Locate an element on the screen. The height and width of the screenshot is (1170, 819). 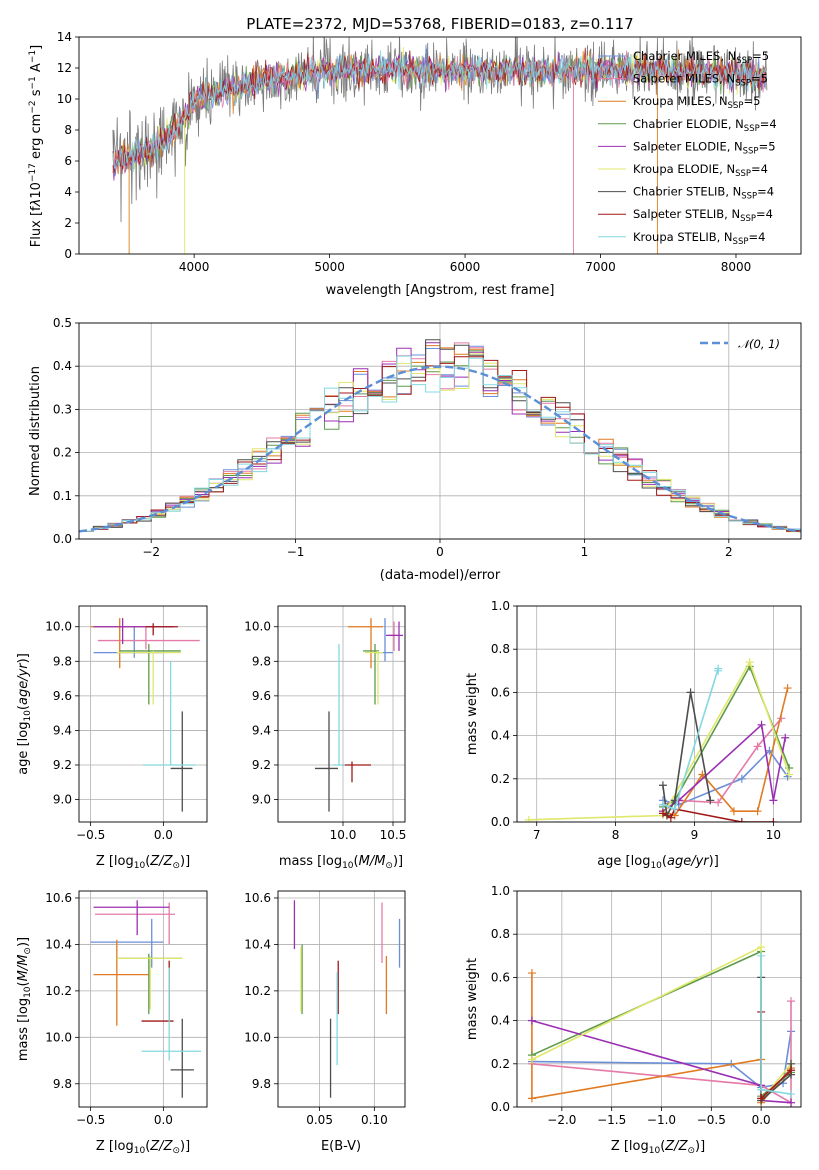
x-tick-label: 1 is located at coordinates (585, 552).